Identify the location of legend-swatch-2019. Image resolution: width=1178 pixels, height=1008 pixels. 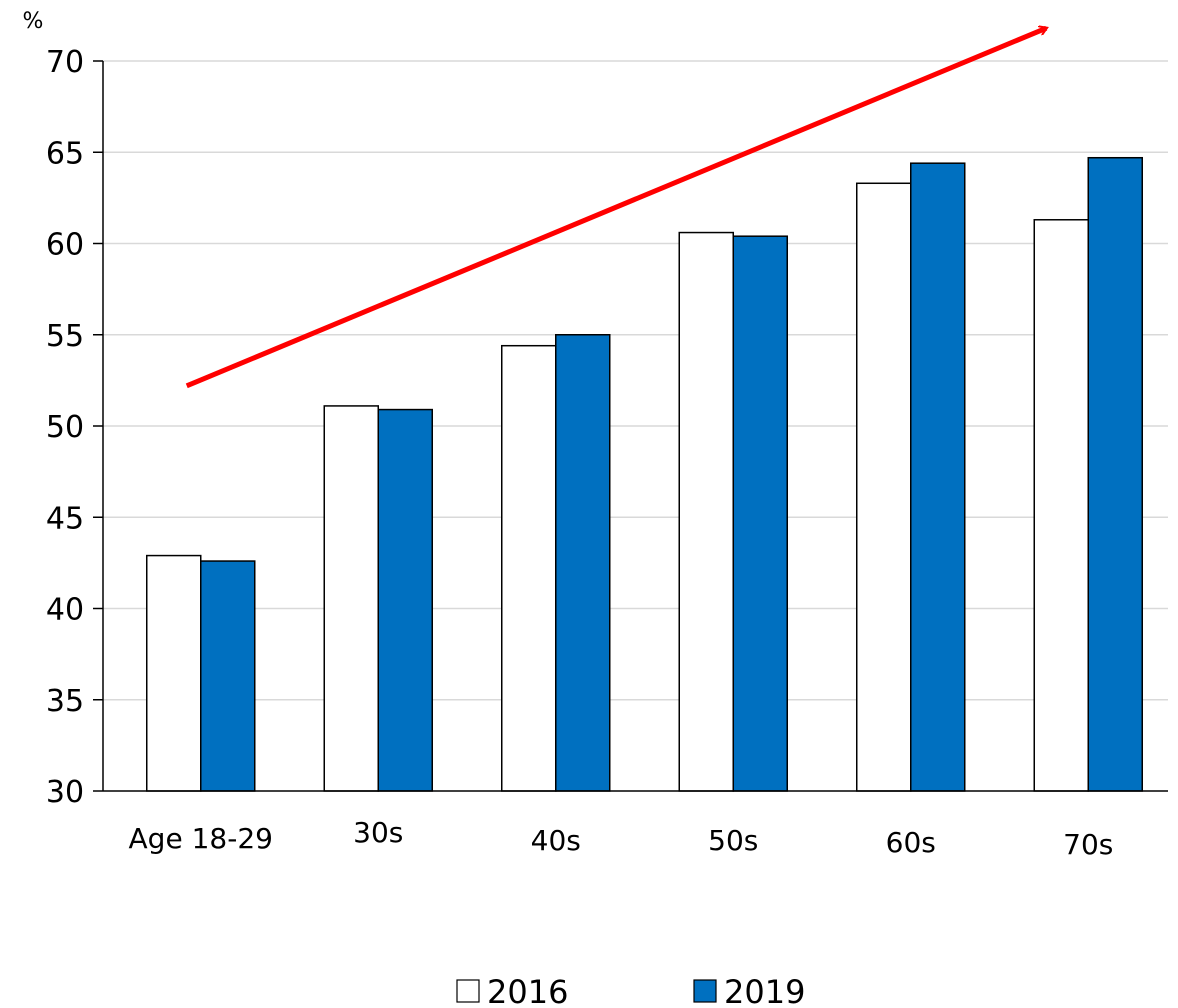
(705, 991).